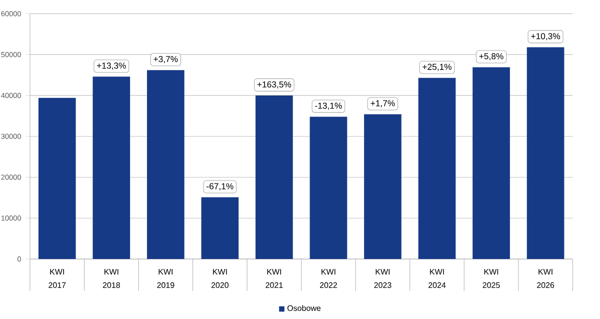 This screenshot has height=319, width=600. What do you see at coordinates (382, 104) in the screenshot?
I see `annotation: +1,7%` at bounding box center [382, 104].